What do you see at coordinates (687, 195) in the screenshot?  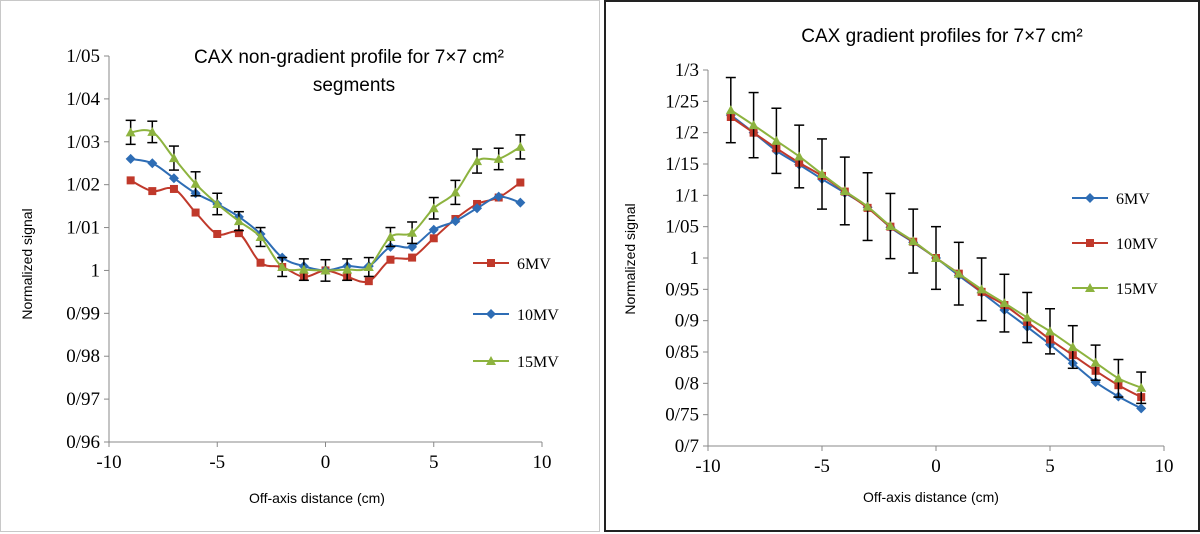 I see `y-tick-label: 1/1` at bounding box center [687, 195].